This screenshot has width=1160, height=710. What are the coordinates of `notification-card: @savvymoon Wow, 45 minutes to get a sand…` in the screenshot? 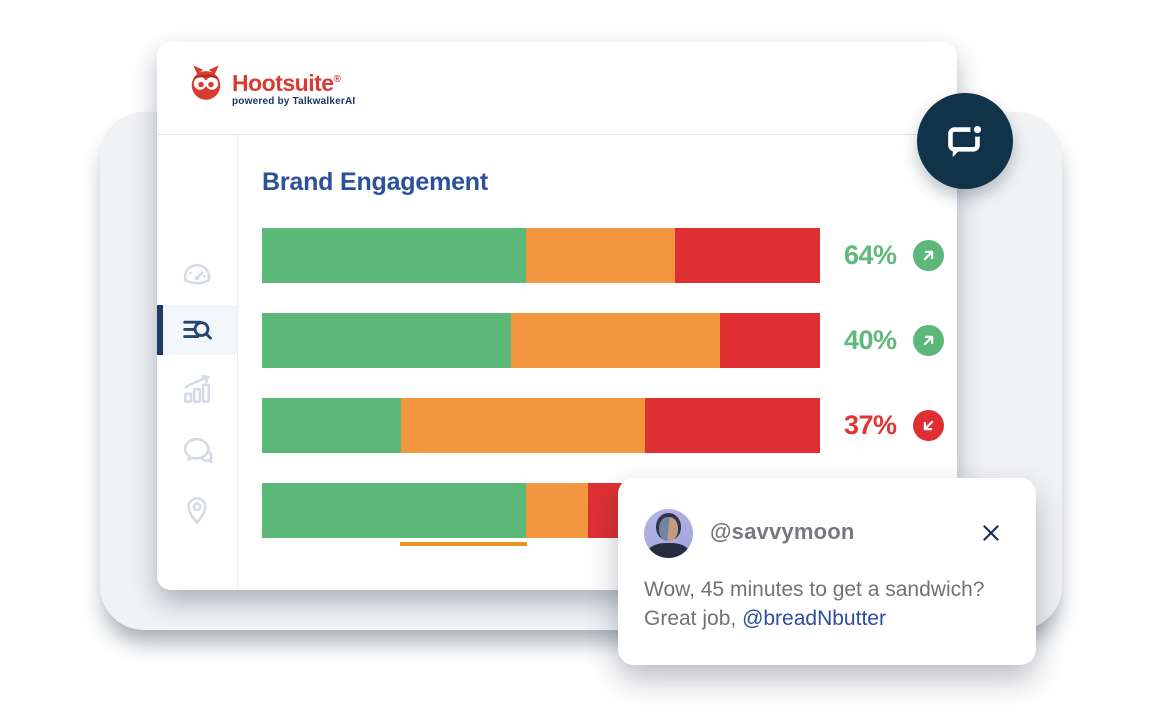 It's located at (827, 571).